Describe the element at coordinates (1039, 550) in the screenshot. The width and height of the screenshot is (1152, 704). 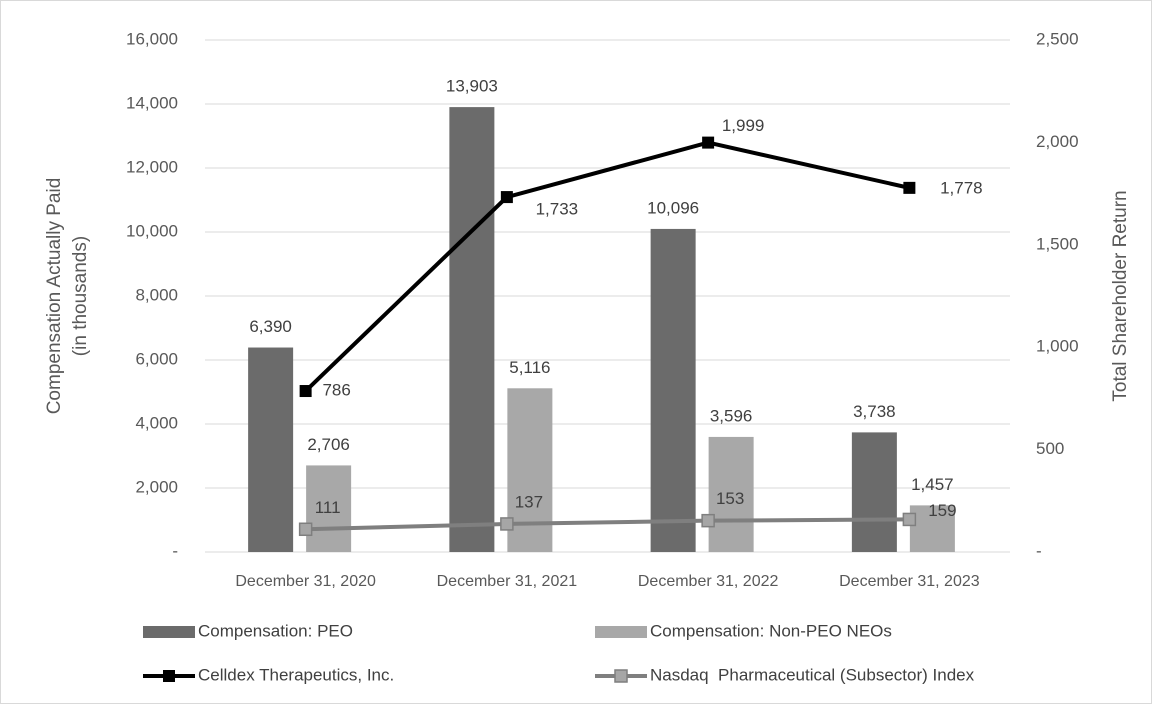
I see `y2-tick-label: -` at that location.